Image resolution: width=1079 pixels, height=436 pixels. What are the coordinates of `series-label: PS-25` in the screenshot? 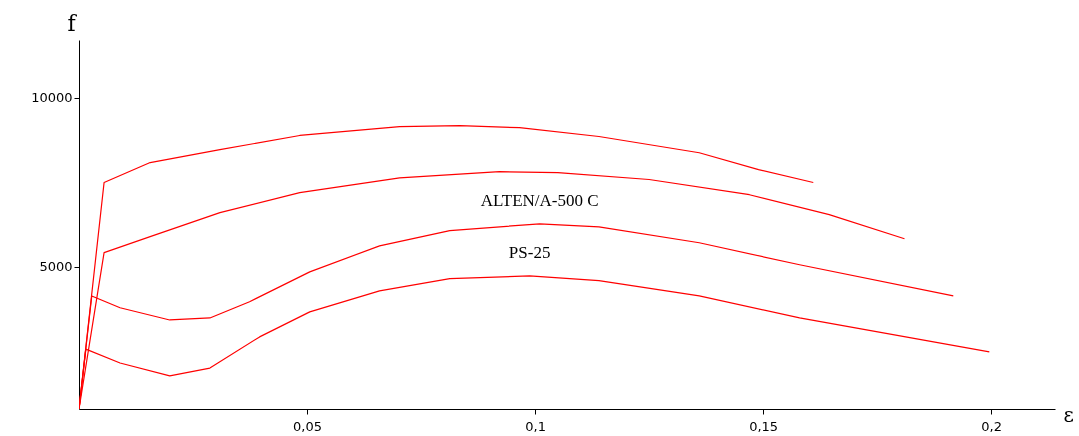 It's located at (529, 252).